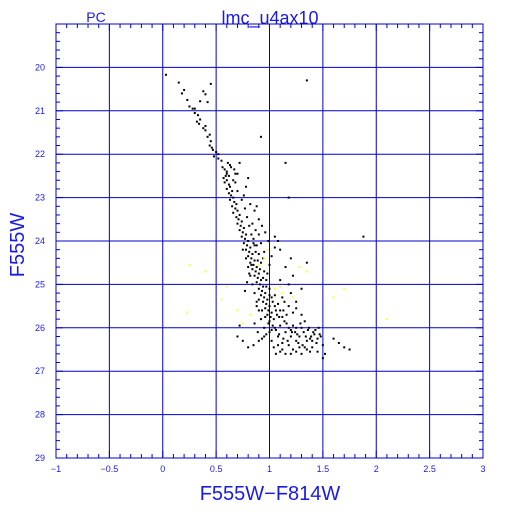  Describe the element at coordinates (95, 17) in the screenshot. I see `camera-label: PC` at that location.